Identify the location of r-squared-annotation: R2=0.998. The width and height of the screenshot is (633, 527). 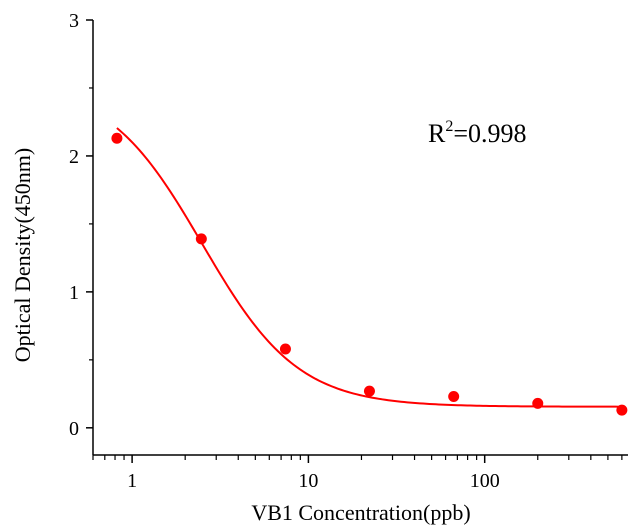
(477, 133).